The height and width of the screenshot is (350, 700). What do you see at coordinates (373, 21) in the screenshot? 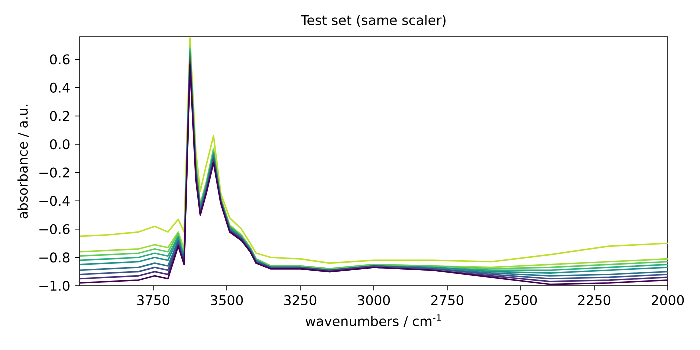
I see `chart-title: Test set (same scaler)` at bounding box center [373, 21].